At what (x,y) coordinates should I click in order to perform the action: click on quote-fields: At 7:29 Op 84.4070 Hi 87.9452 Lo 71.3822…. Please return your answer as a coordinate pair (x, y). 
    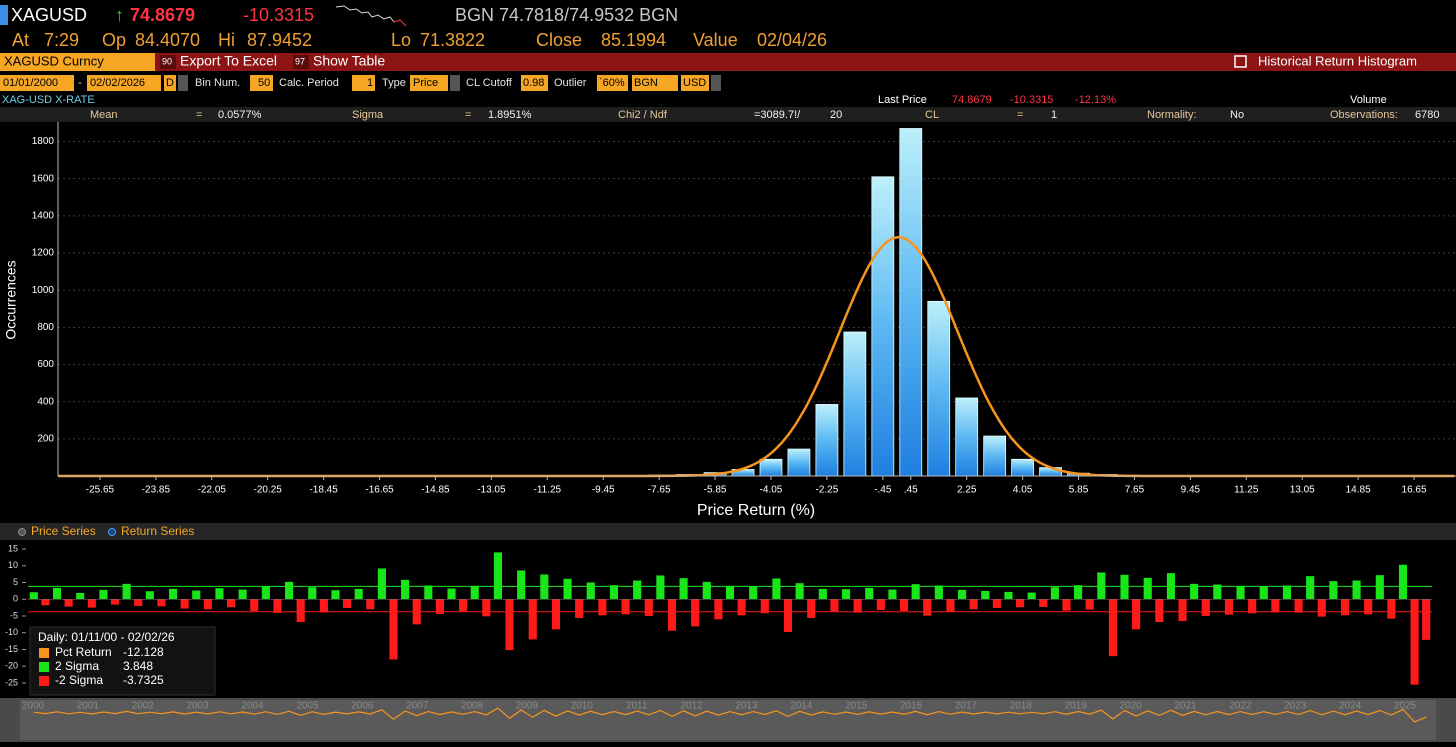
    Looking at the image, I should click on (419, 40).